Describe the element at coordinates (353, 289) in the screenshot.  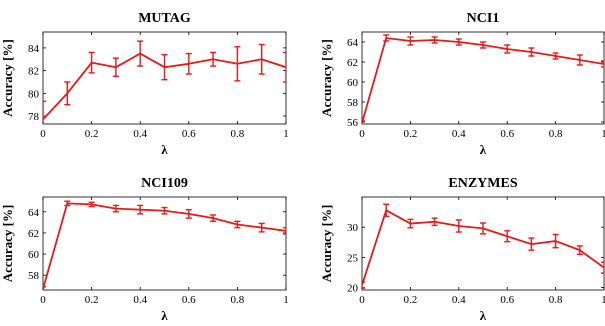
I see `y-tick-label: 20` at that location.